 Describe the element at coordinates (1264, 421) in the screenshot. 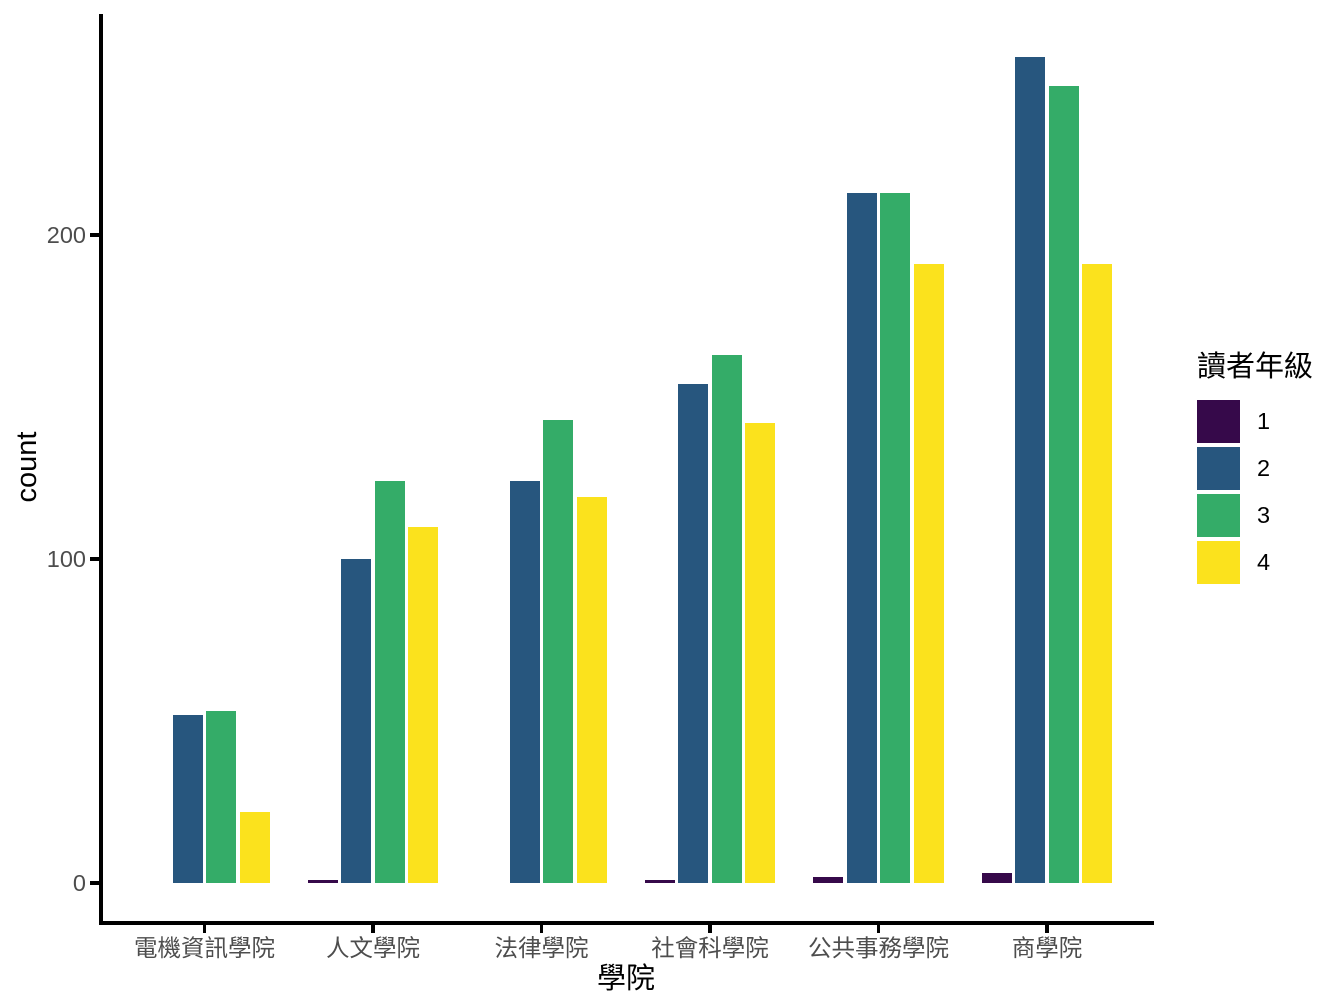

I see `legend-label: 1` at that location.